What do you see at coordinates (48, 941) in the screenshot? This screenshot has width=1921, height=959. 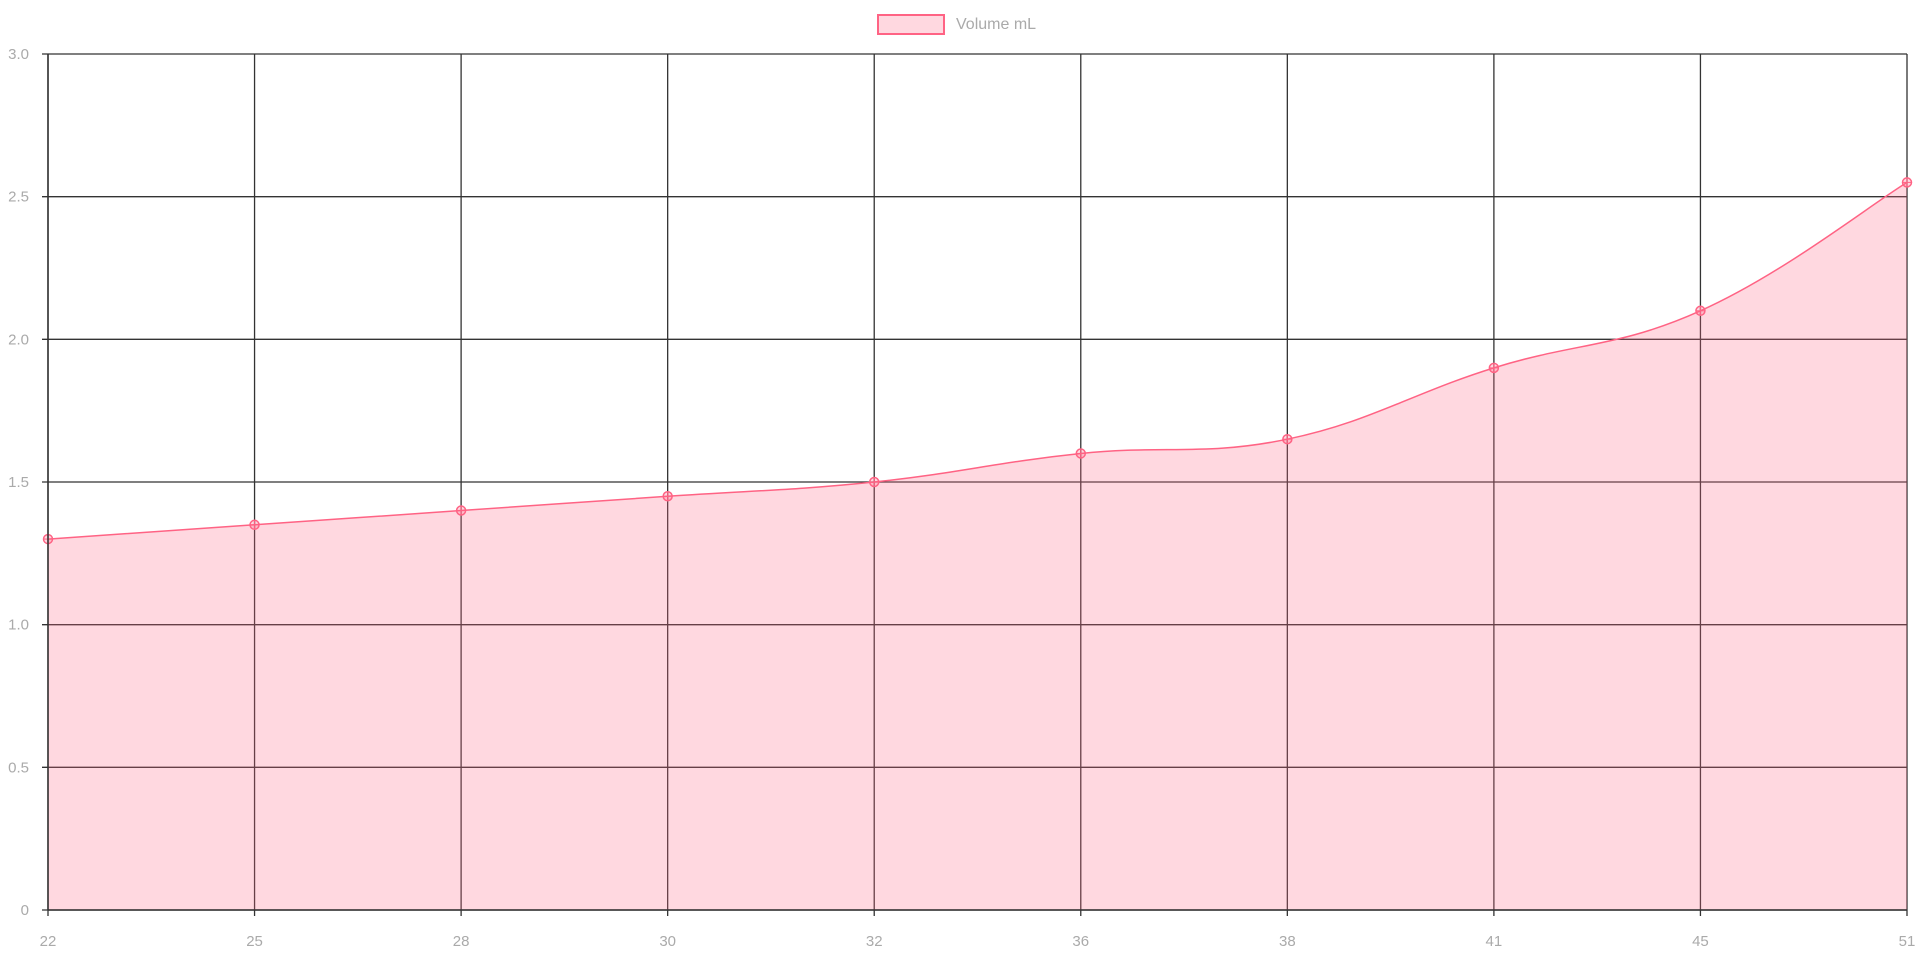 I see `x-tick-label: 22` at bounding box center [48, 941].